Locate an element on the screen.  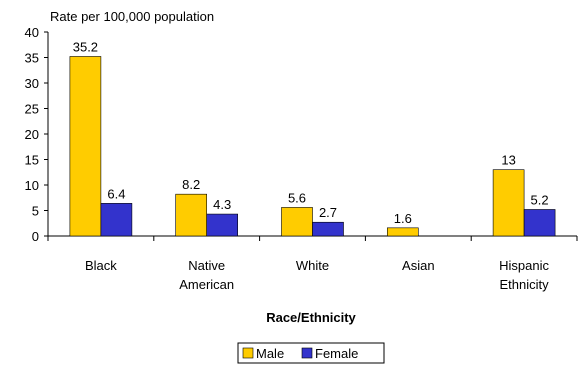
y-tick-label: 20 is located at coordinates (32, 134).